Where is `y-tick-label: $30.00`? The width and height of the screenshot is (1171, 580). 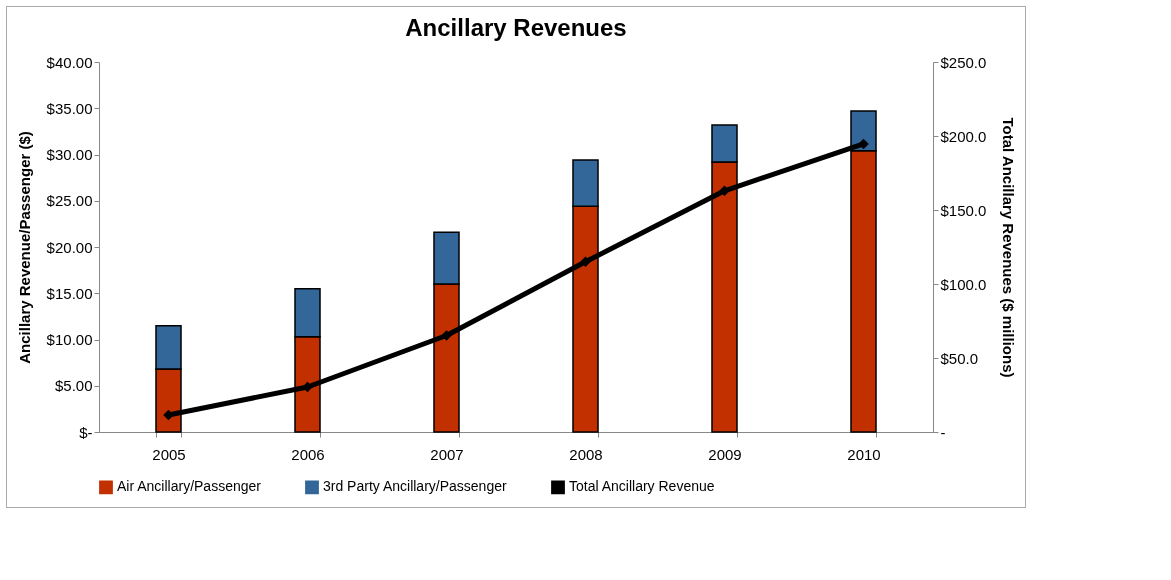
y-tick-label: $30.00 is located at coordinates (69, 154).